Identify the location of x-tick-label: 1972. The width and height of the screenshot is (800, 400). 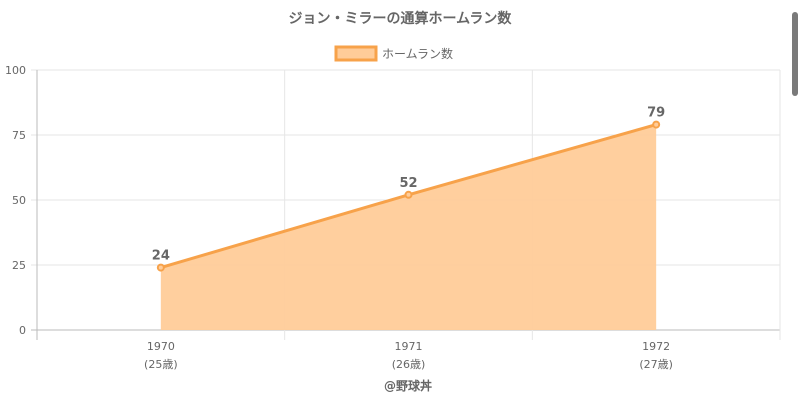
(656, 346).